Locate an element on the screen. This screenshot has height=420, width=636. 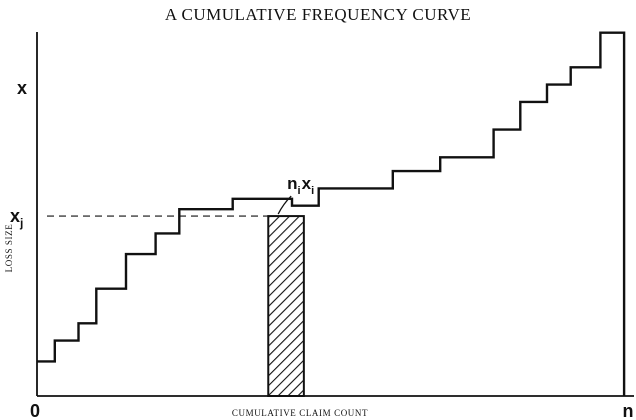
strip-annotation: nixi is located at coordinates (300, 185).